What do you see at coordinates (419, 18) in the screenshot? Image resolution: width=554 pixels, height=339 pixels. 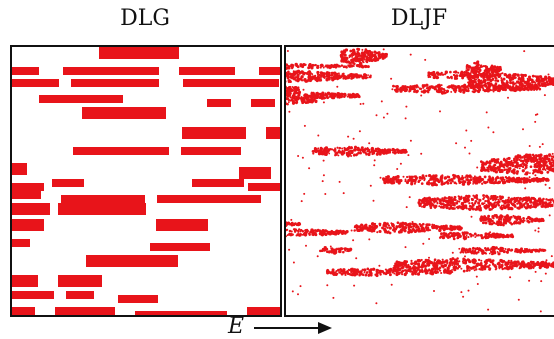 I see `panel-title-dljf: DLJF` at bounding box center [419, 18].